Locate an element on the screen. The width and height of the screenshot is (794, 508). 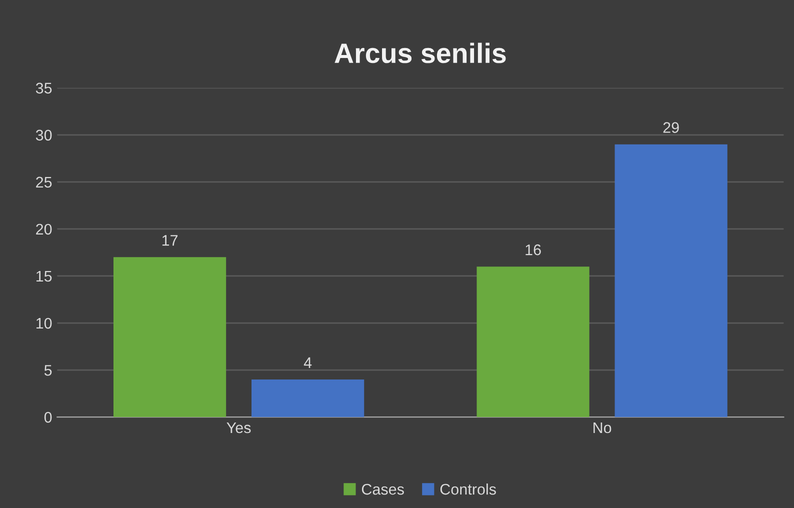
data-label: 29 is located at coordinates (671, 127).